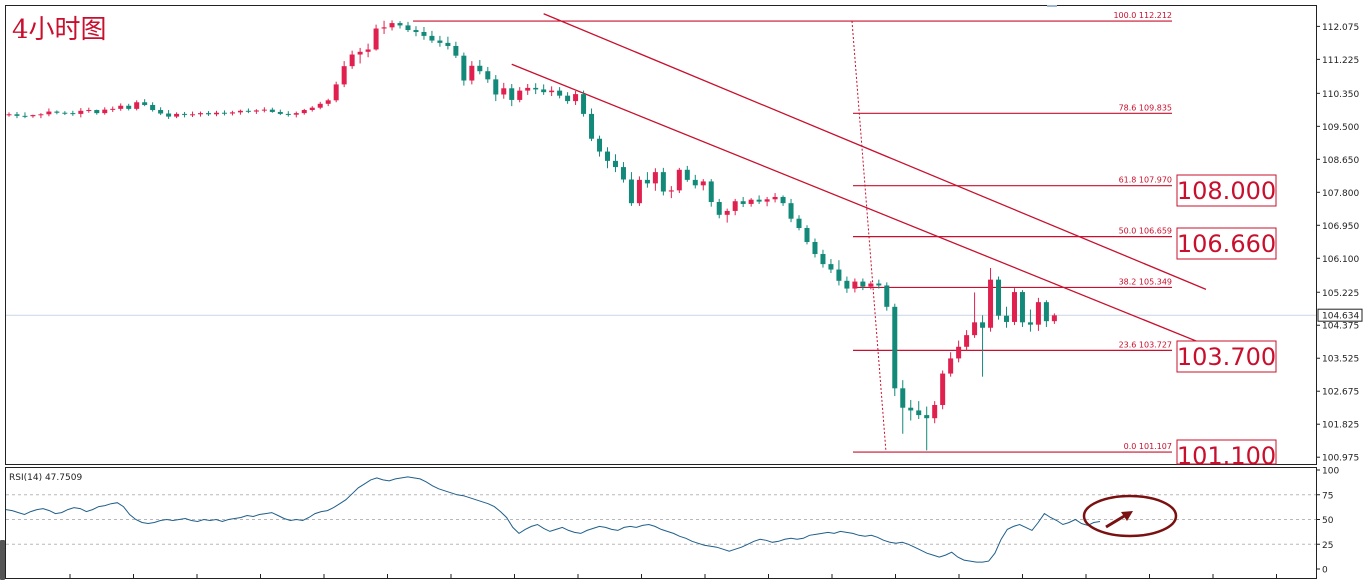 This screenshot has width=1366, height=584. I want to click on rsi-axis-tick-label: 100, so click(1330, 472).